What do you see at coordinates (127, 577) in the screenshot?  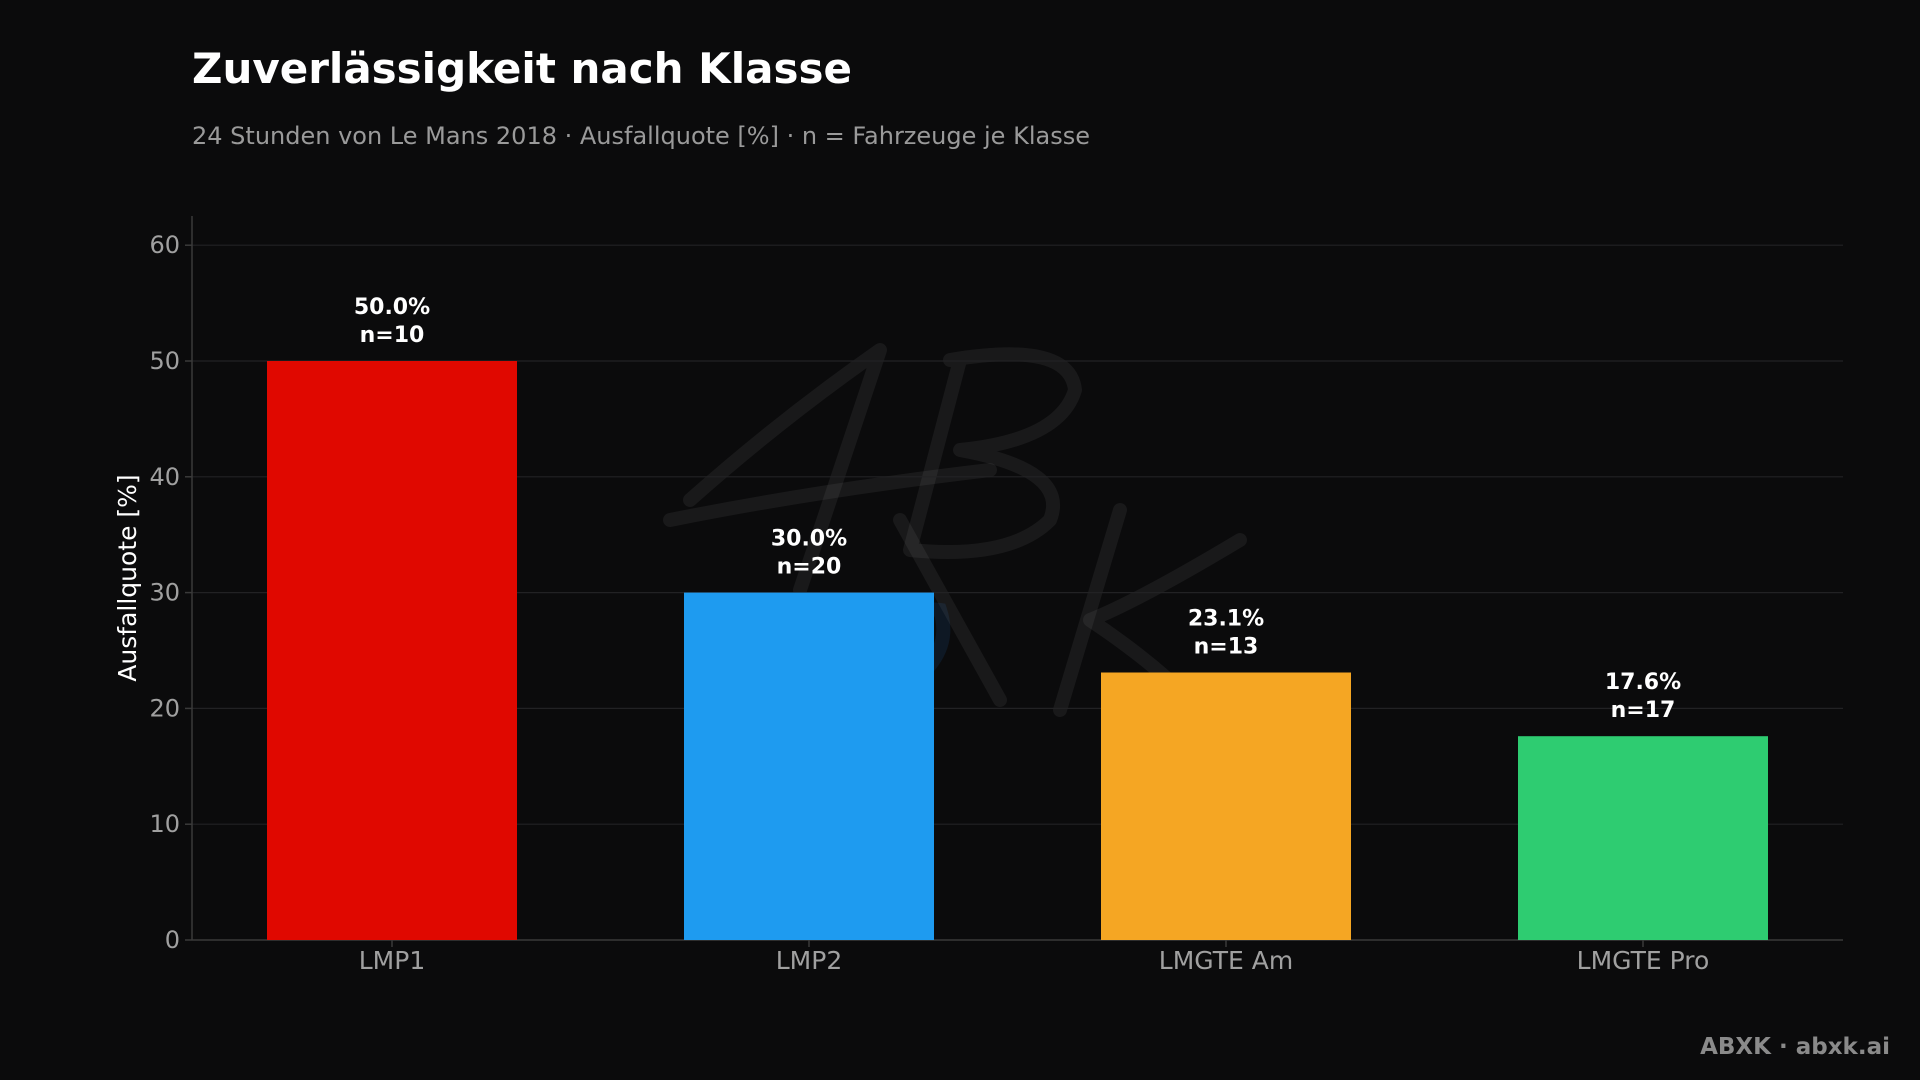 I see `y-axis-title: Ausfallquote [%]` at bounding box center [127, 577].